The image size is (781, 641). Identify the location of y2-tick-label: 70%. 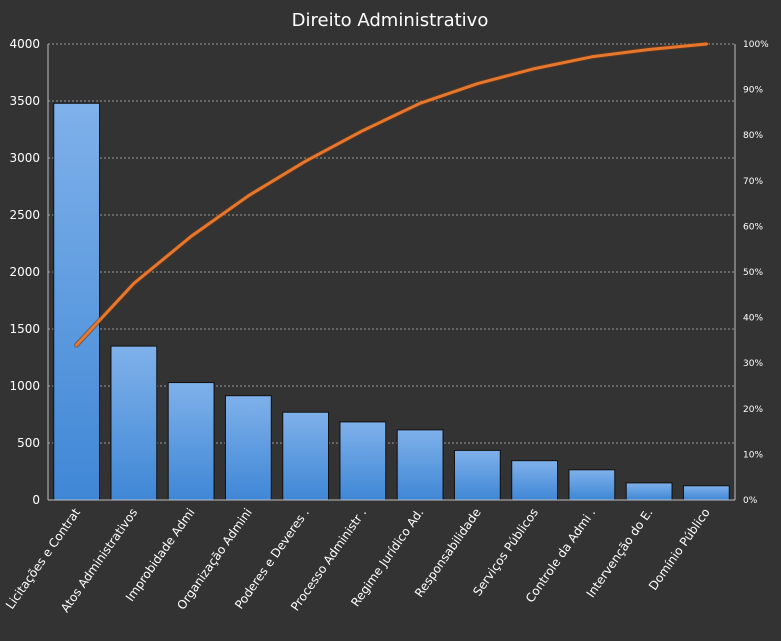
(753, 182).